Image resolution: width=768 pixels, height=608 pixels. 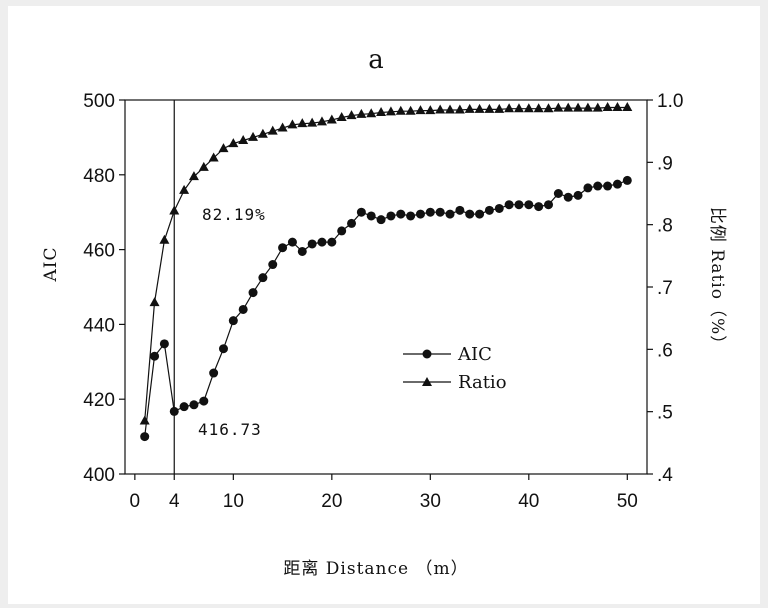 What do you see at coordinates (665, 413) in the screenshot?
I see `y2-tick-label: .5` at bounding box center [665, 413].